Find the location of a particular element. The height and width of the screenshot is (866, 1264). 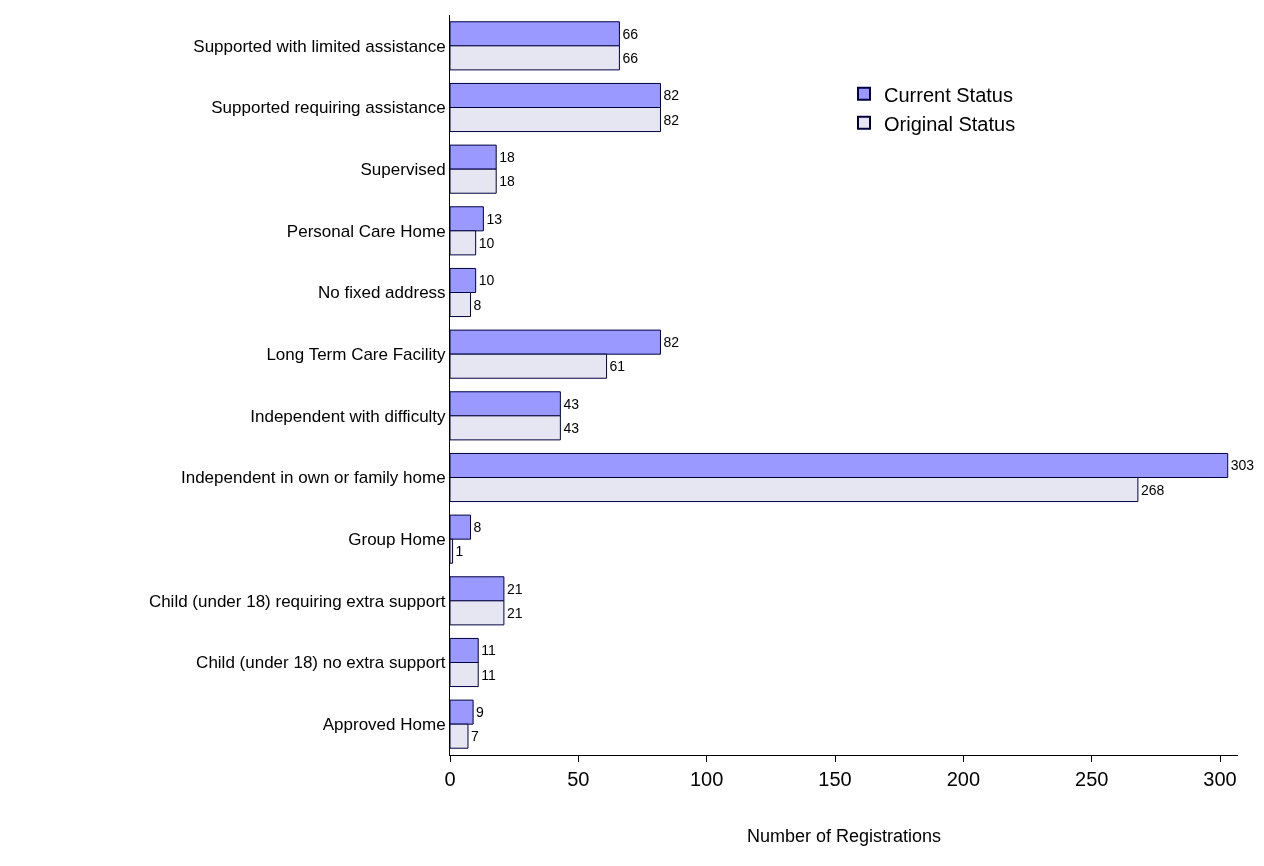

x-tick-label: 250 is located at coordinates (1092, 779).